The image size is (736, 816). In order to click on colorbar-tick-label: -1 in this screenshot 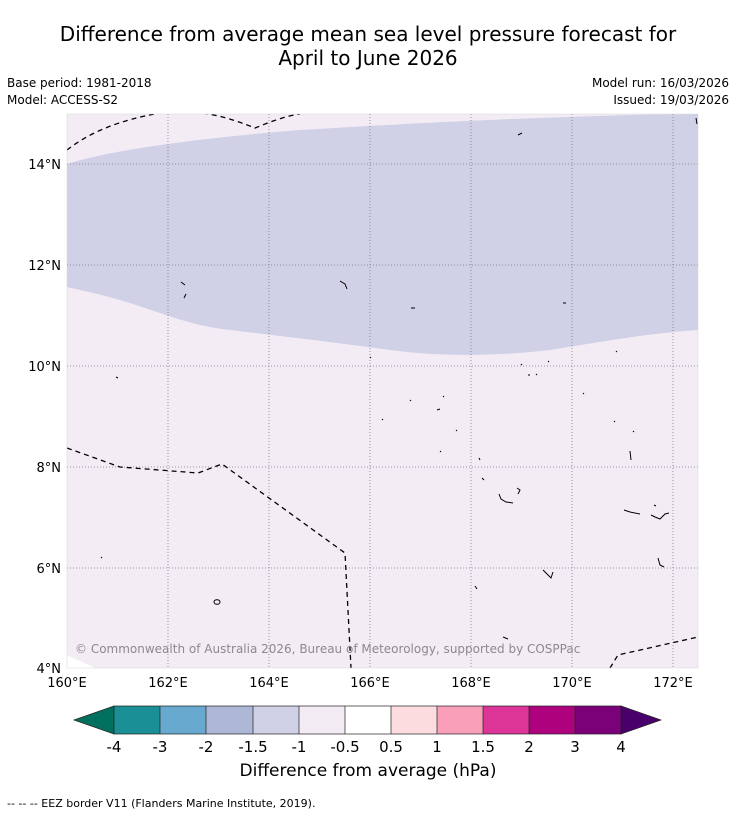, I will do `click(299, 747)`.